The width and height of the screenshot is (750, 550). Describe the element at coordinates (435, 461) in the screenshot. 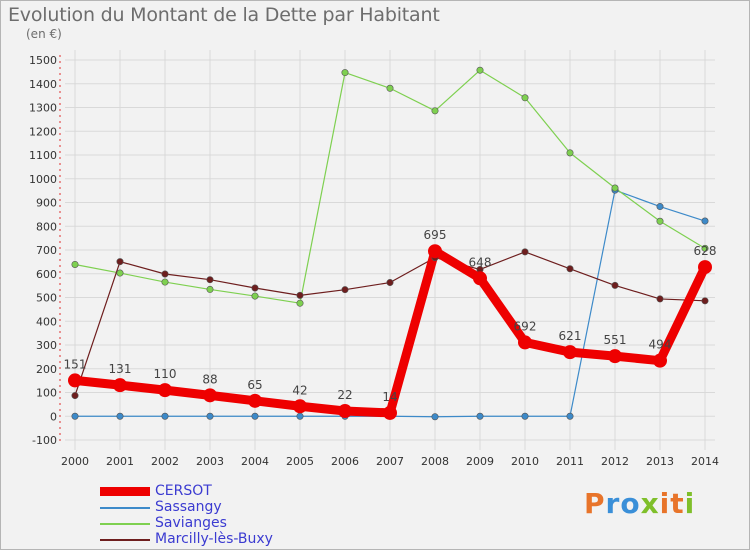

I see `x-tick-label: 2008` at that location.